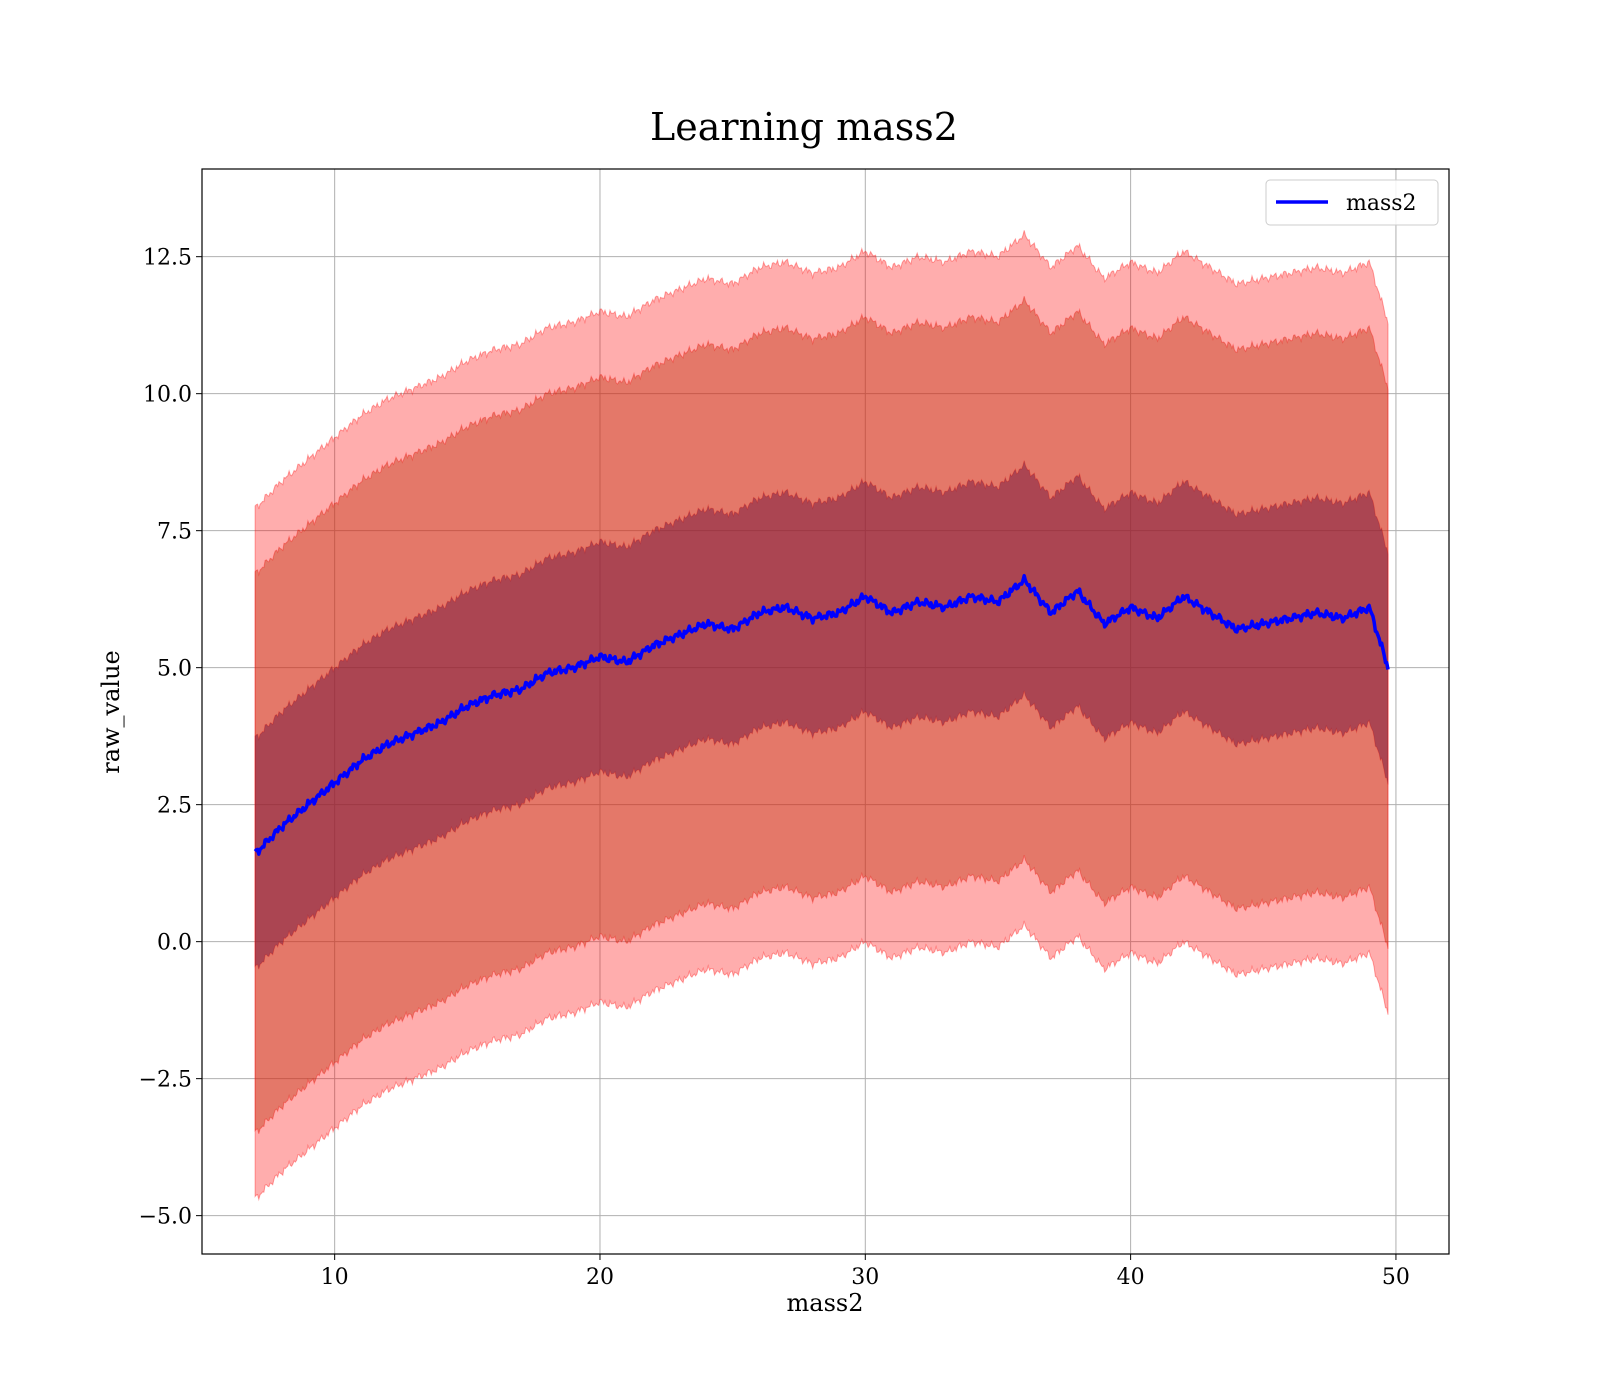  I want to click on y-tick-label-1: −2.5, so click(165, 1080).